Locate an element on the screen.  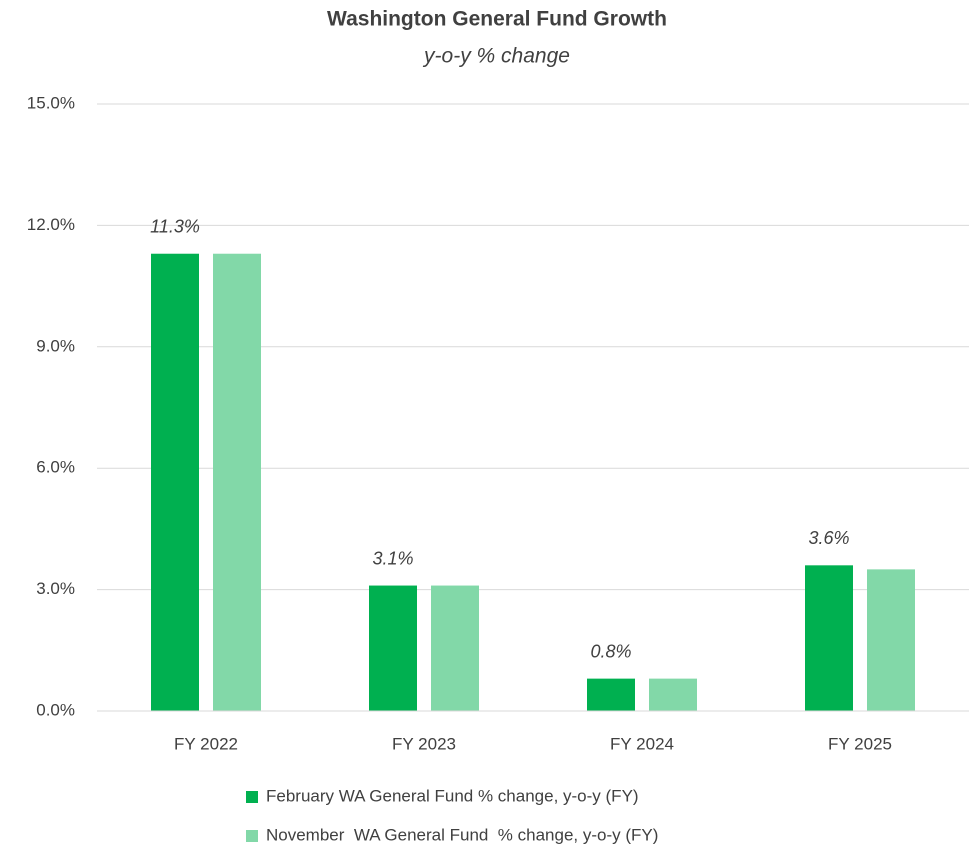
x-tick-label: FY 2022 is located at coordinates (206, 743).